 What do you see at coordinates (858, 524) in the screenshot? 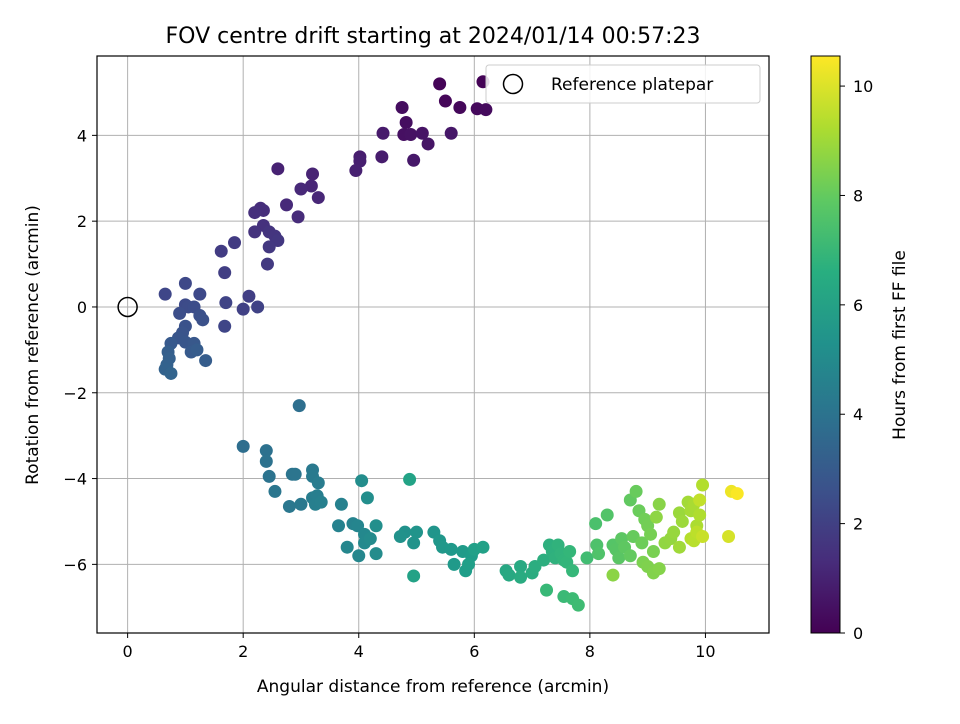
I see `colorbar-tick-label: 2` at bounding box center [858, 524].